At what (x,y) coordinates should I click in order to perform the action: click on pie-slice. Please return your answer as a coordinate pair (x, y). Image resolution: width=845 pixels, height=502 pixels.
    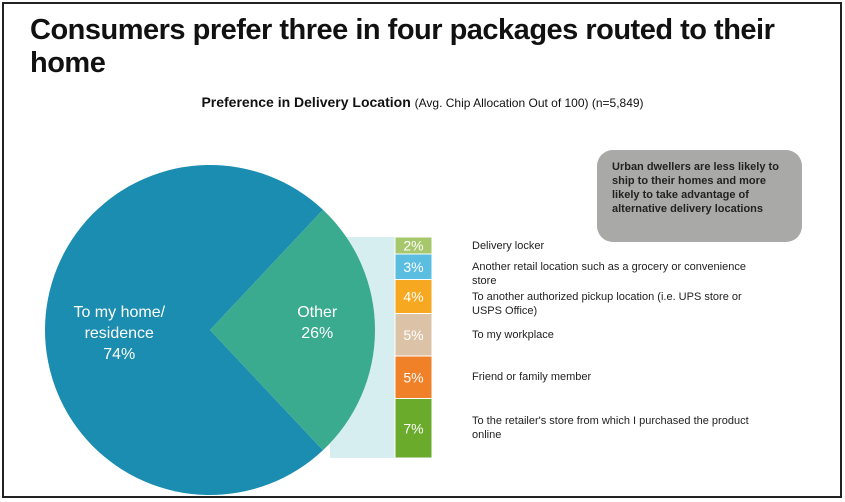
    Looking at the image, I should click on (292, 330).